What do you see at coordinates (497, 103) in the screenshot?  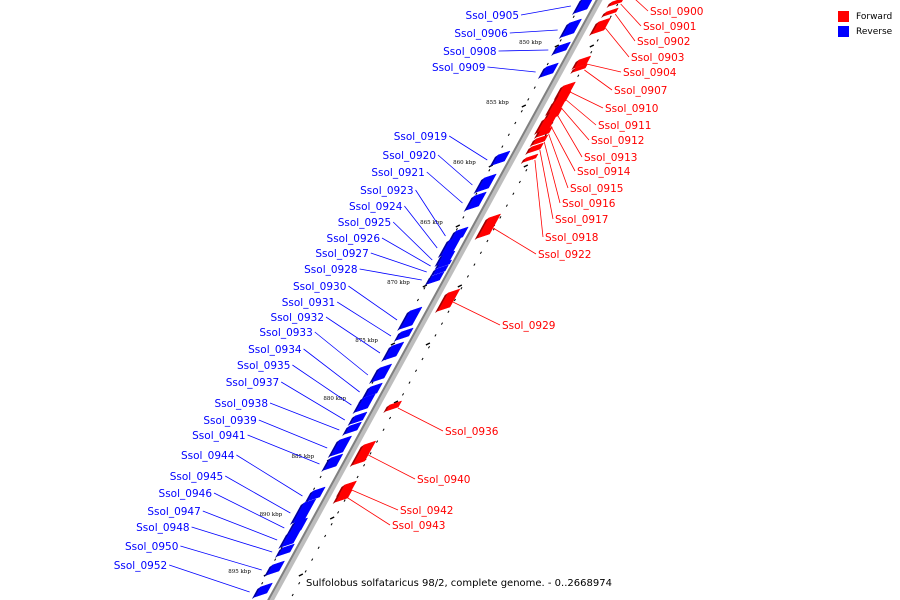 I see `tick-label: 855 kbp` at bounding box center [497, 103].